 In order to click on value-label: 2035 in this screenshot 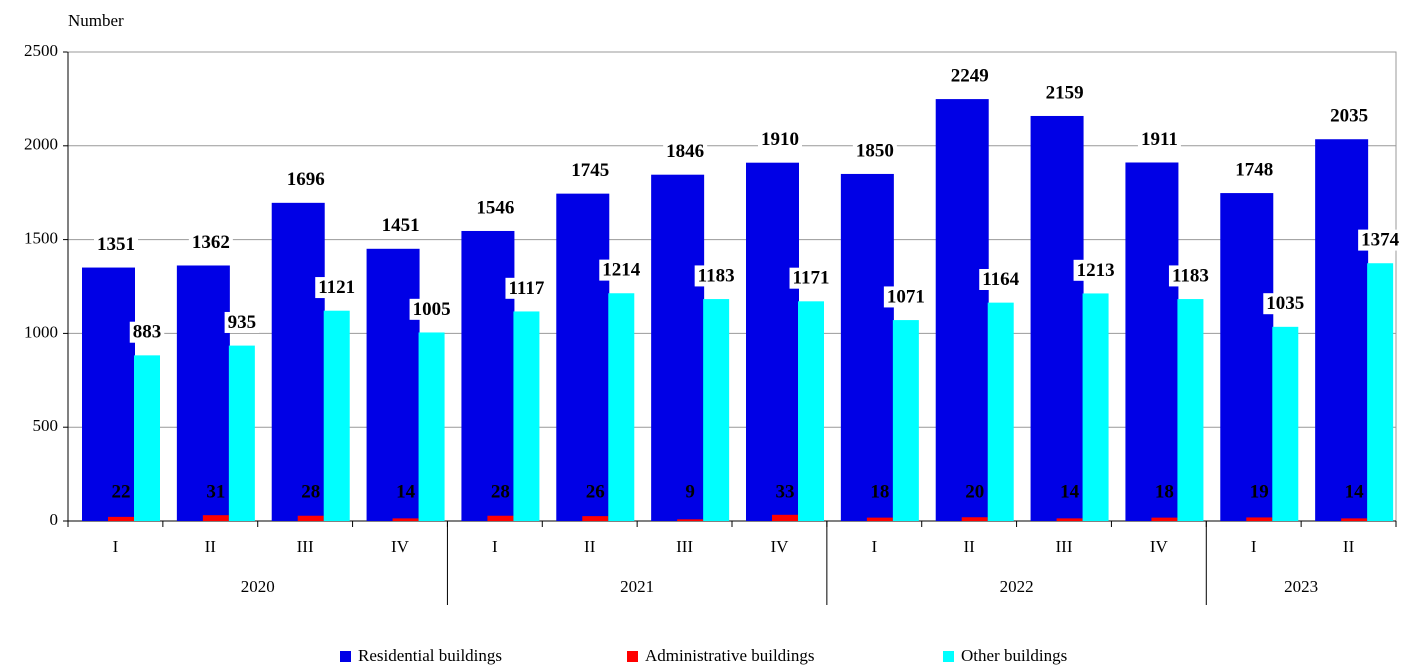, I will do `click(1349, 116)`.